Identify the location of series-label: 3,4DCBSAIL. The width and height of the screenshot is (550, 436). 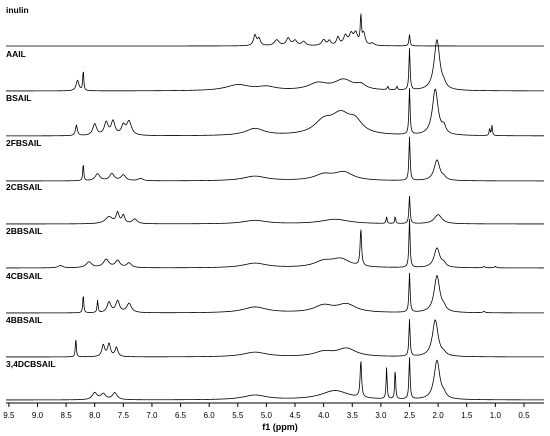
(31, 364).